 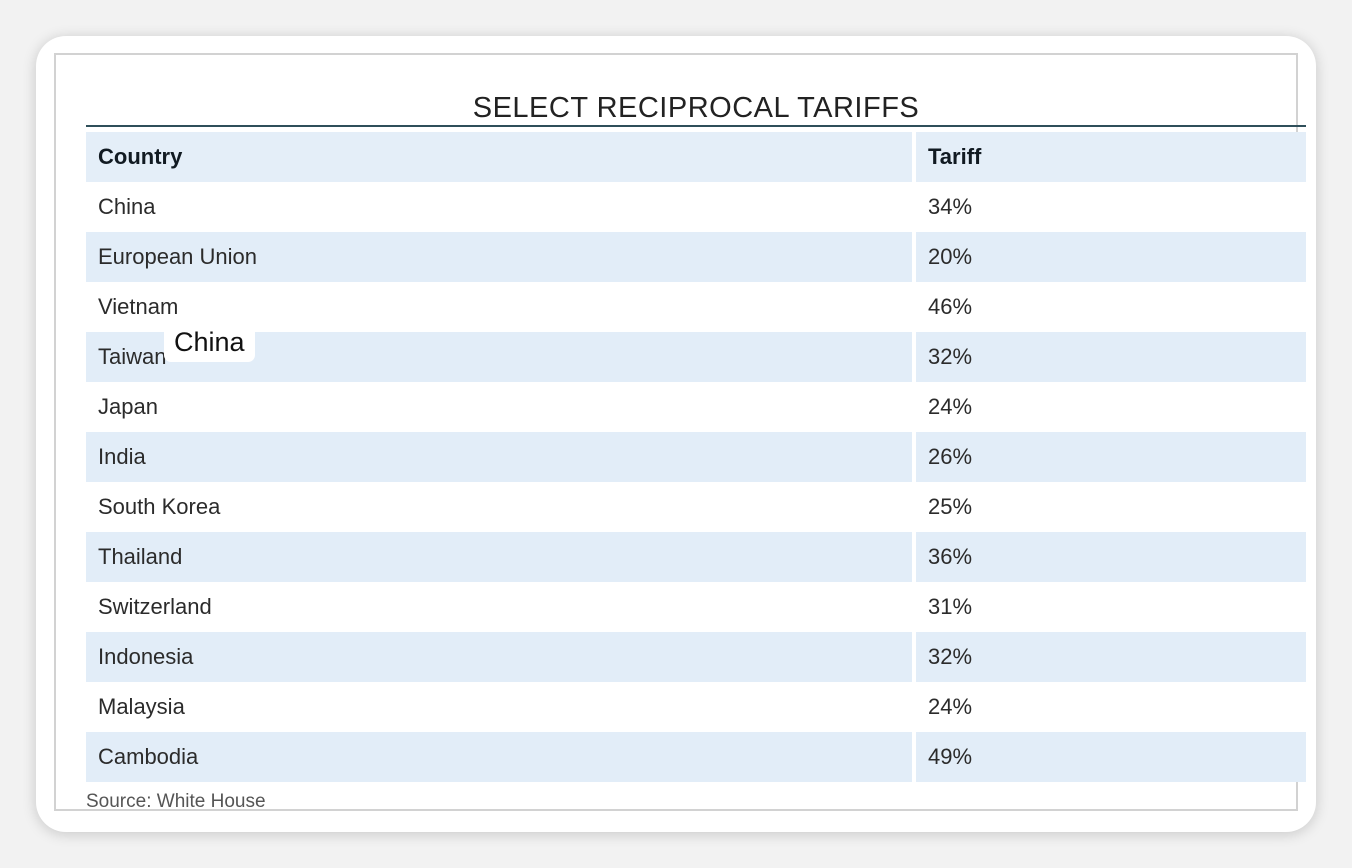 I want to click on table-row: Taiwan 32%, so click(x=696, y=357).